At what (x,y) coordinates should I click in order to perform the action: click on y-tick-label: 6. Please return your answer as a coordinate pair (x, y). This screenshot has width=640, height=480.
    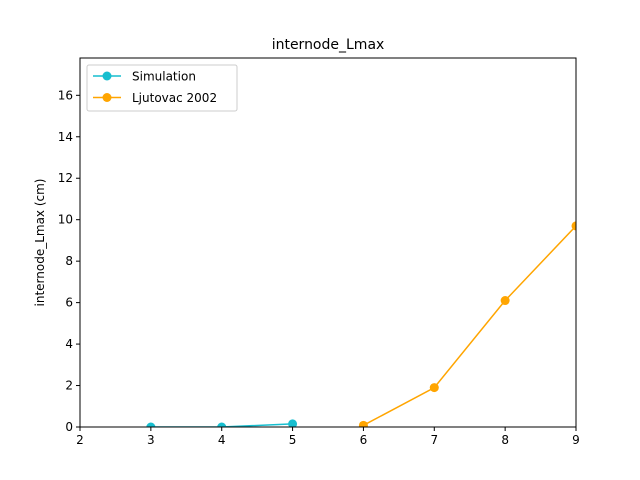
    Looking at the image, I should click on (69, 303).